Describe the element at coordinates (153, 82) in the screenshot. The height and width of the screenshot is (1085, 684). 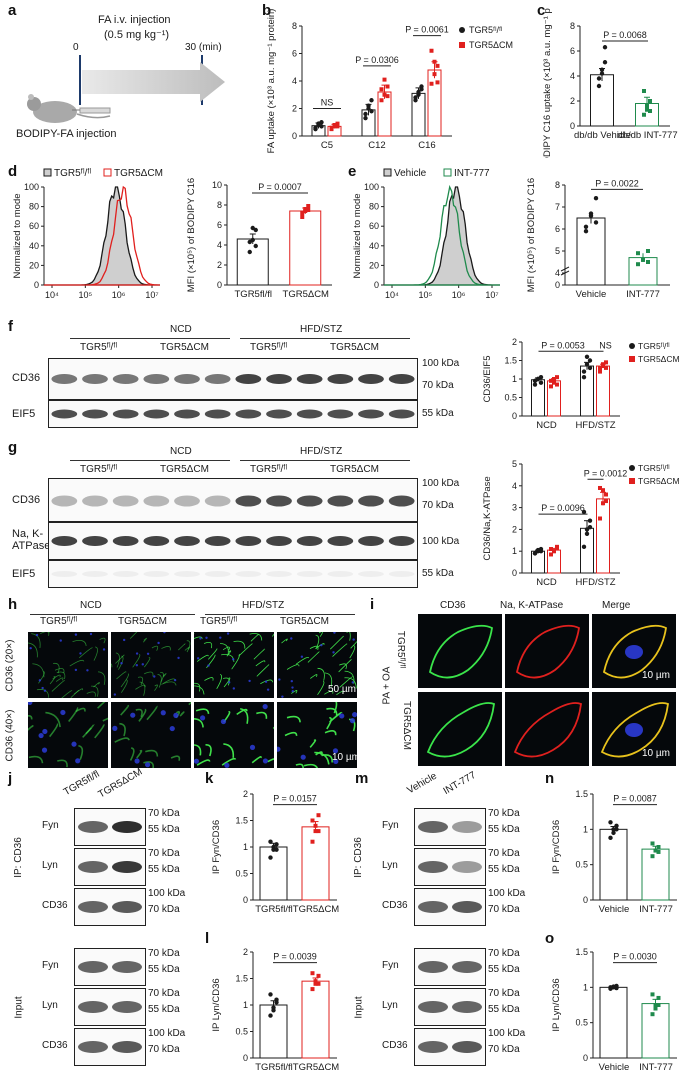
I see `timeline-arrow` at that location.